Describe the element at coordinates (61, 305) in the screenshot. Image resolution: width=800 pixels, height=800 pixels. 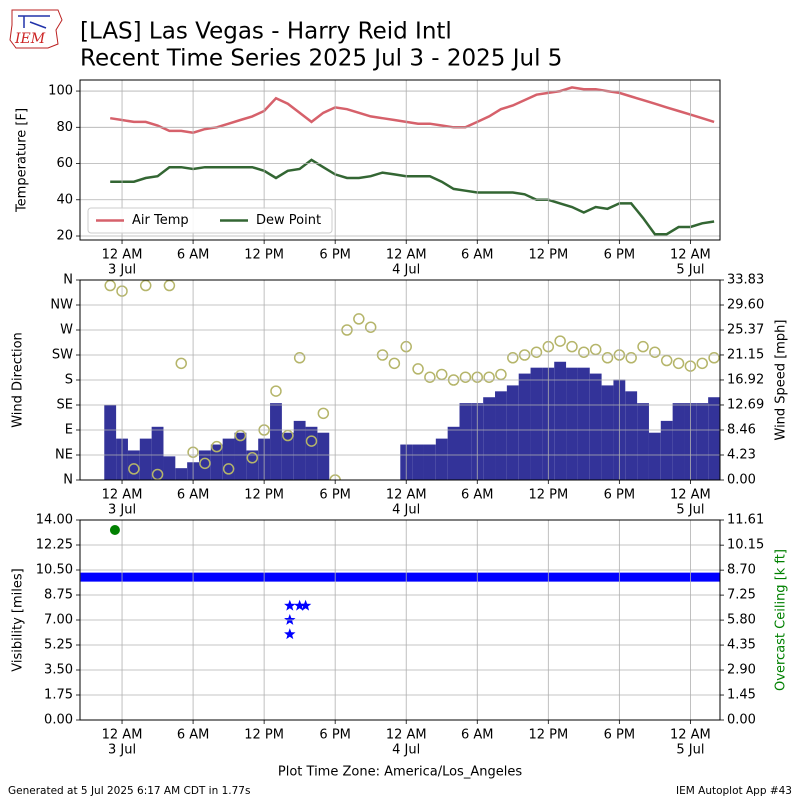
I see `y-tick-label: NW` at that location.